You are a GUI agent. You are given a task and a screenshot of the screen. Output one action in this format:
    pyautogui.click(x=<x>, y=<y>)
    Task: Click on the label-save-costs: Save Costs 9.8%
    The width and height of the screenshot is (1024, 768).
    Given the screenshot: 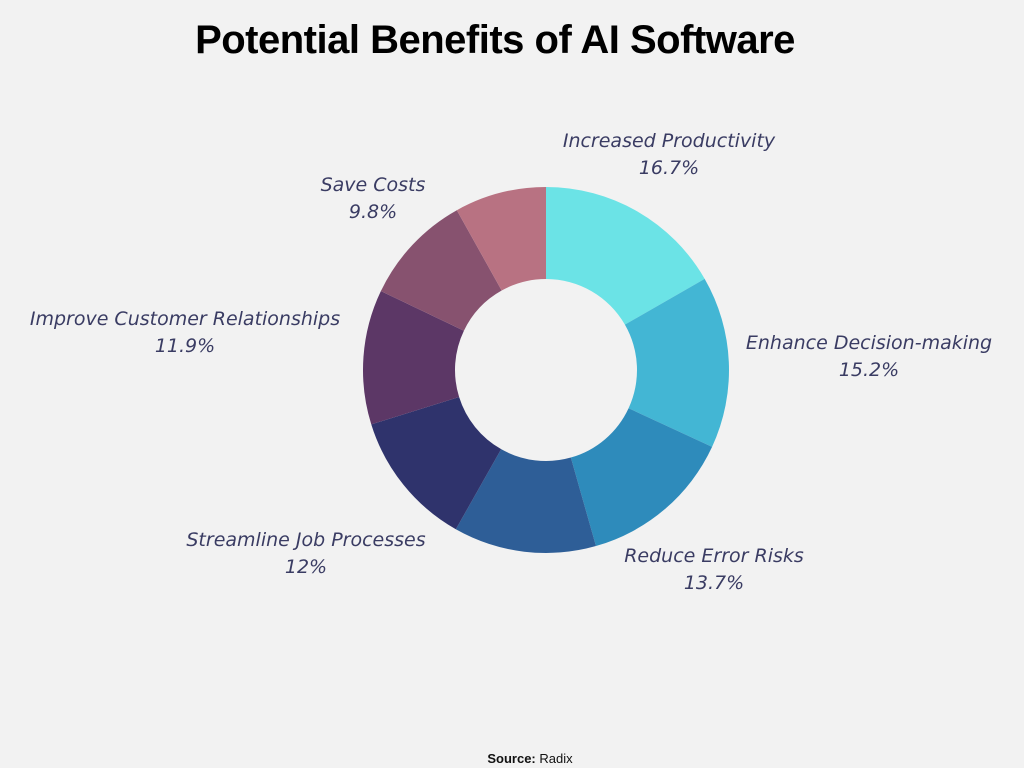 What is the action you would take?
    pyautogui.click(x=373, y=198)
    